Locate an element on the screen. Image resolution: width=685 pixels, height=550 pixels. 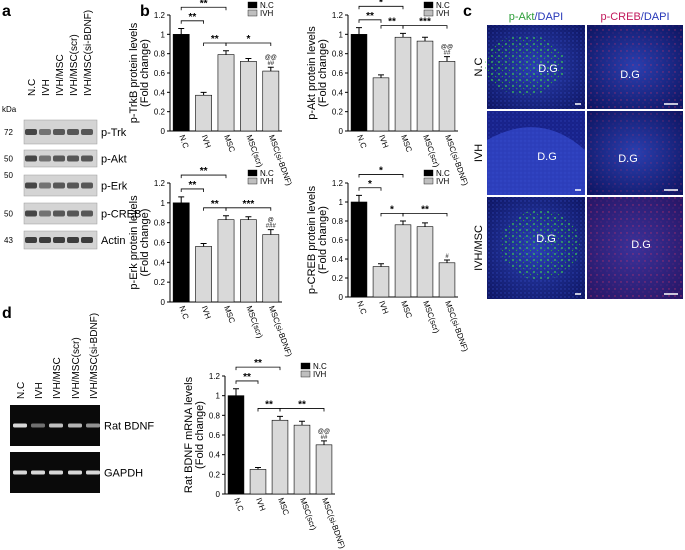
image-row-label: N.C is located at coordinates (479, 66).